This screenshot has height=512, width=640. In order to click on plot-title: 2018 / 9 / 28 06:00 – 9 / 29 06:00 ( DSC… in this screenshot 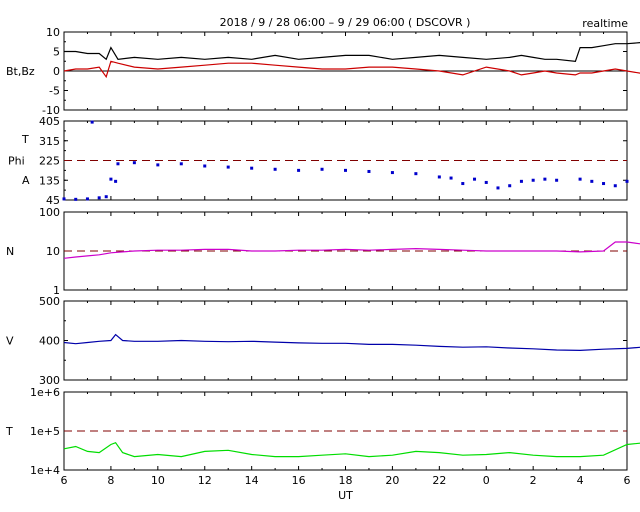, I will do `click(345, 22)`.